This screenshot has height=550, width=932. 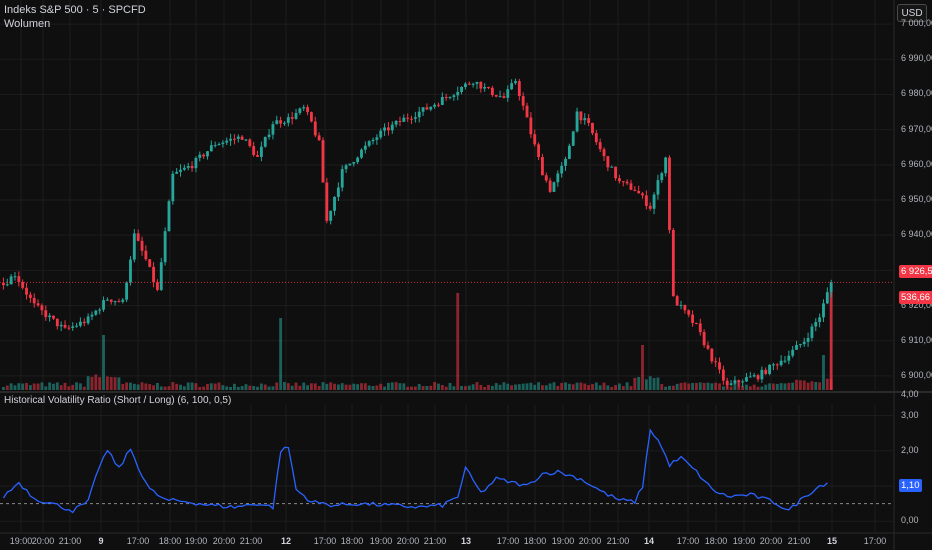 I want to click on time-axis-label: 19:00, so click(x=744, y=541).